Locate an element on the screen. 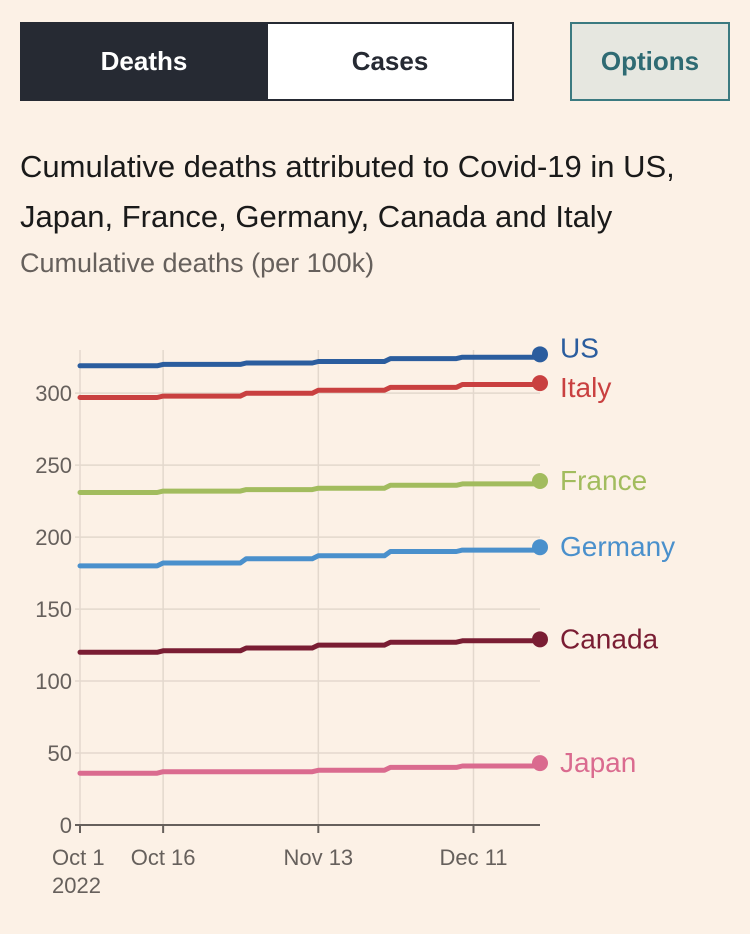 The image size is (750, 934). x-tick-label: Oct 16 is located at coordinates (163, 857).